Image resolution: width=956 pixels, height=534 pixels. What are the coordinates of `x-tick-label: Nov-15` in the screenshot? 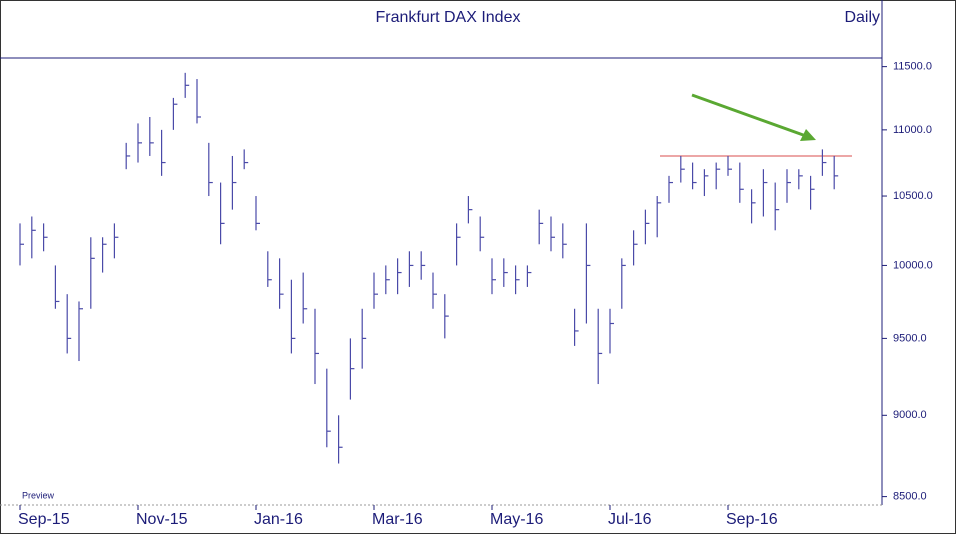 It's located at (162, 519).